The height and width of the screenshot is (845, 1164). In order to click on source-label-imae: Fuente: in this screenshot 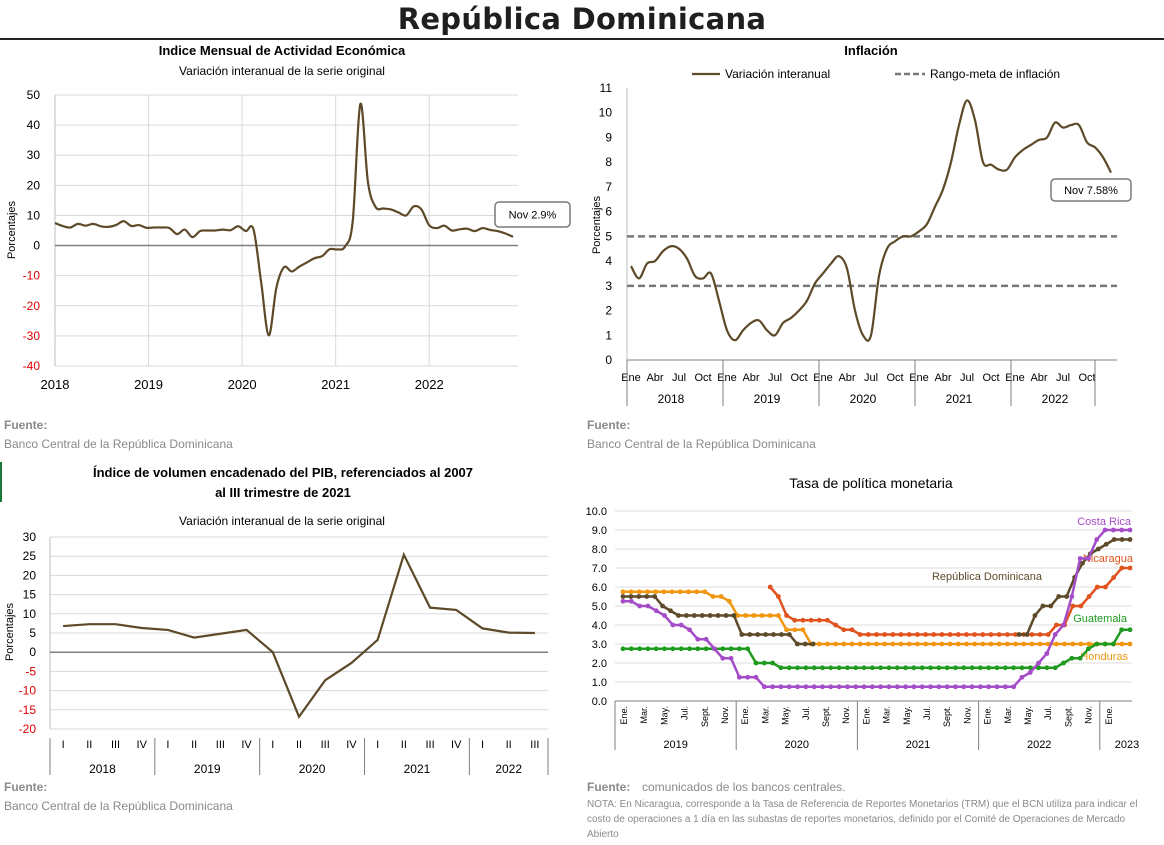, I will do `click(26, 425)`.